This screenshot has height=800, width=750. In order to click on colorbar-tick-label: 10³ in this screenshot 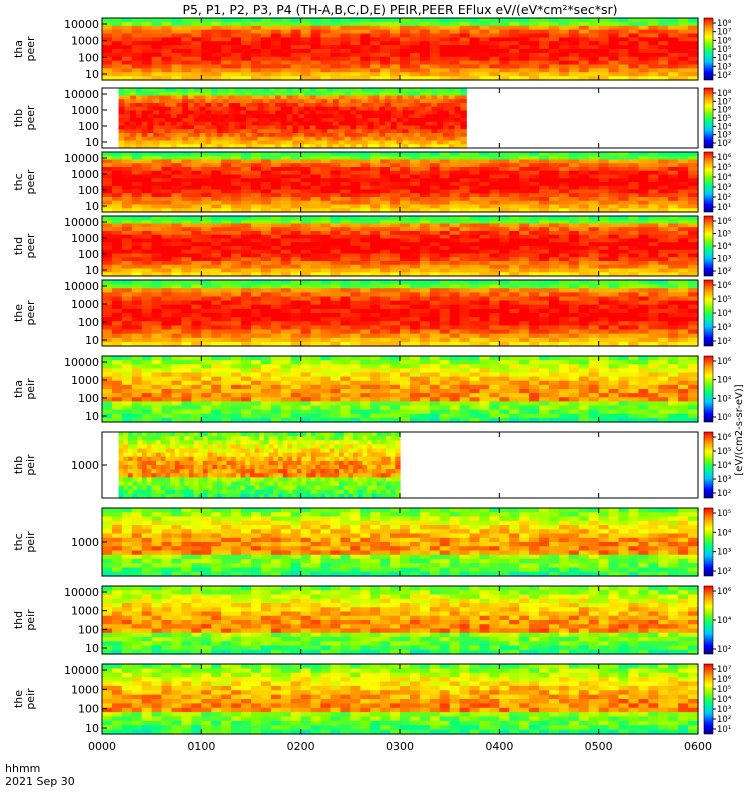, I will do `click(724, 67)`.